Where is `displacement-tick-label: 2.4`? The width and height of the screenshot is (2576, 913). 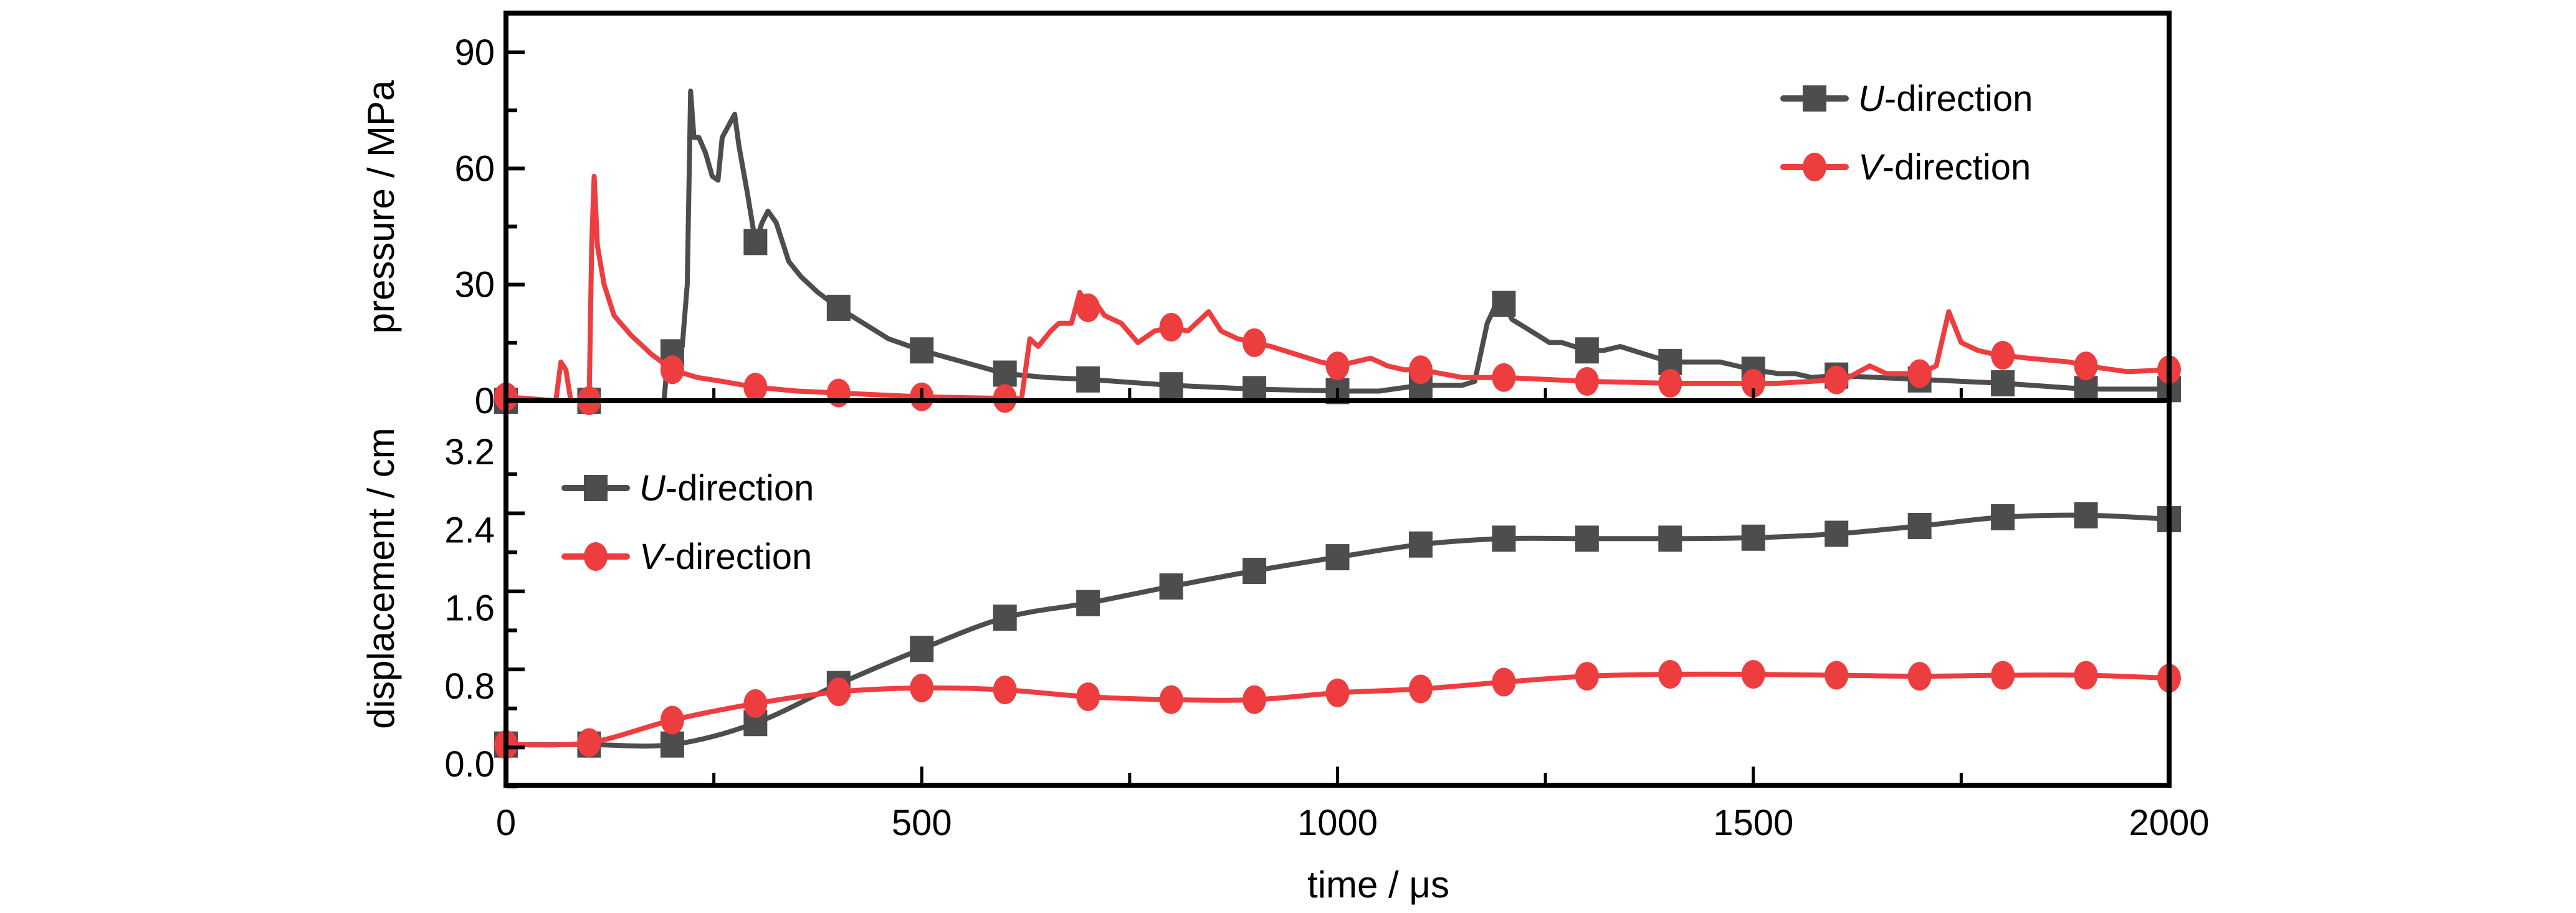 displacement-tick-label: 2.4 is located at coordinates (469, 530).